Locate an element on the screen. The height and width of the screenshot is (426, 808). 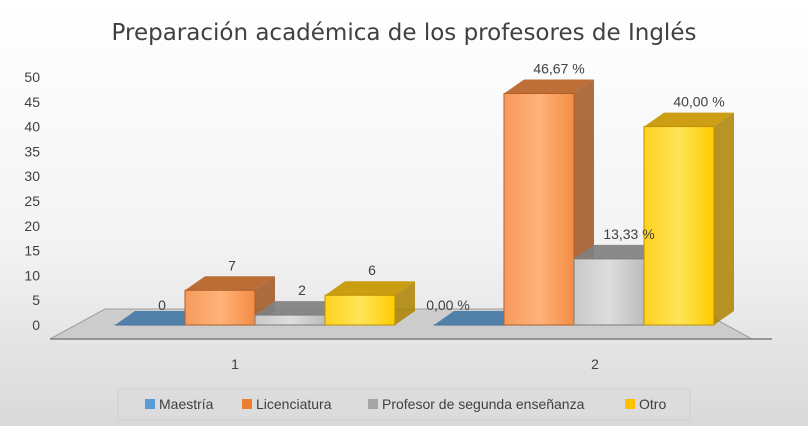
y-tick-label: 35 is located at coordinates (32, 151).